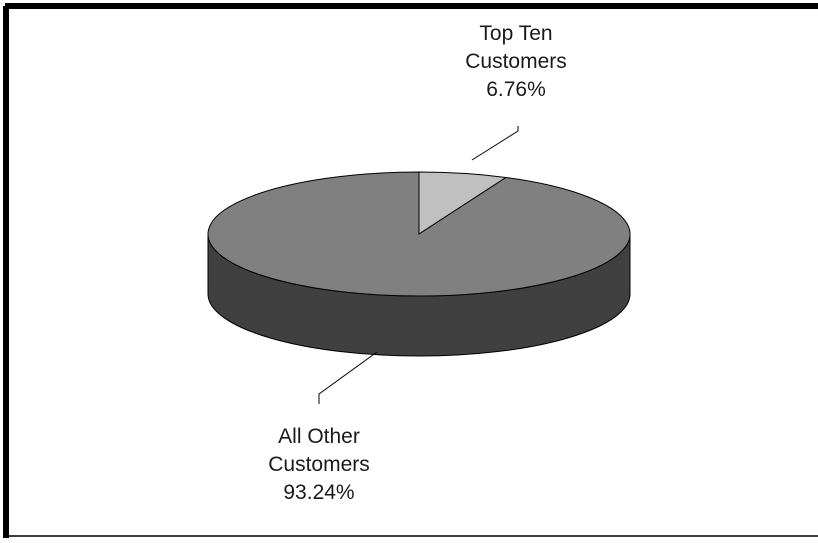 The width and height of the screenshot is (818, 543). What do you see at coordinates (318, 492) in the screenshot?
I see `slice-percent-1: 93.24%` at bounding box center [318, 492].